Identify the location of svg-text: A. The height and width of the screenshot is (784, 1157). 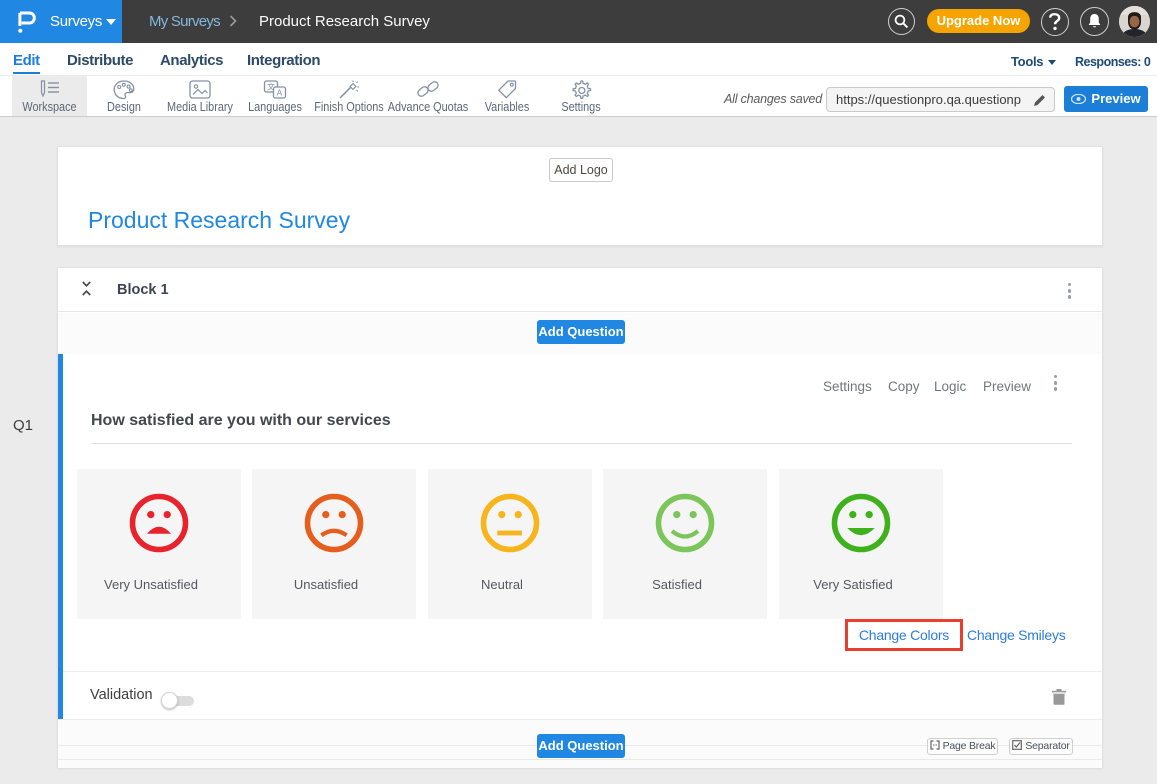
(280, 93).